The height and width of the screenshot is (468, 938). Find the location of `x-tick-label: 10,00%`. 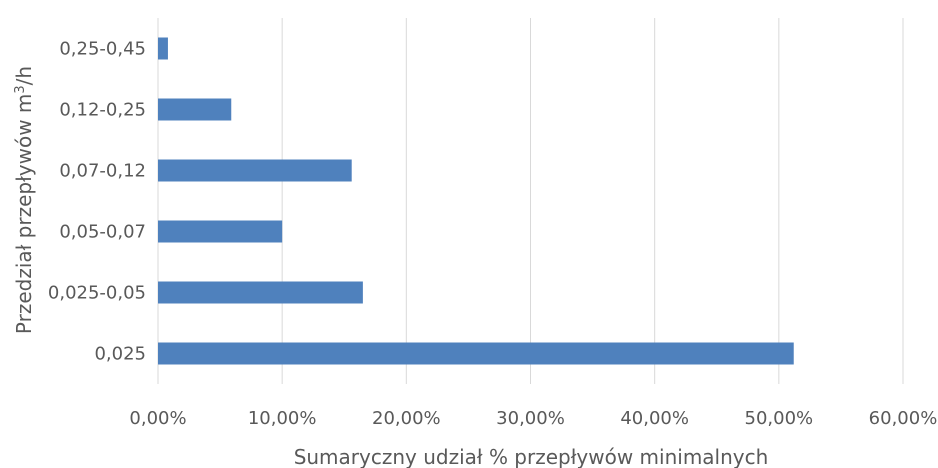

x-tick-label: 10,00% is located at coordinates (282, 418).